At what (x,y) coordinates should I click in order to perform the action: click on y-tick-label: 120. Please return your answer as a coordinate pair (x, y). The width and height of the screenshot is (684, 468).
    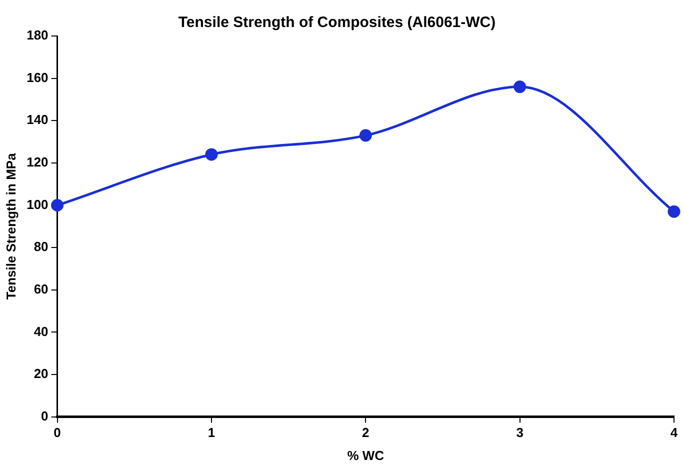
    Looking at the image, I should click on (37, 162).